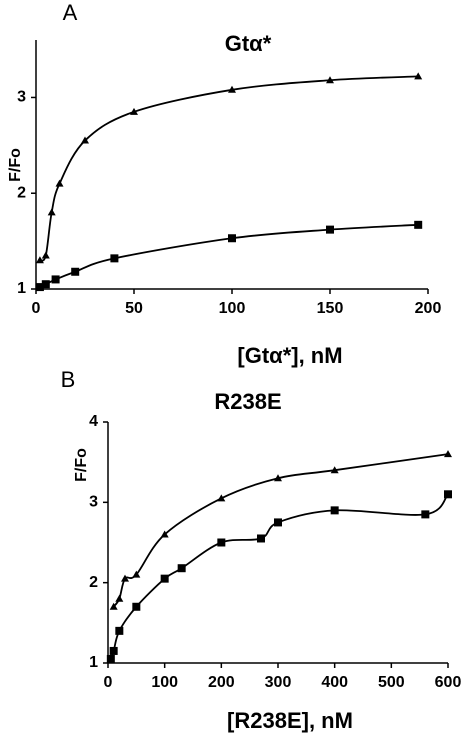 This screenshot has height=747, width=467. Describe the element at coordinates (278, 682) in the screenshot. I see `x-tick-label: 300` at that location.